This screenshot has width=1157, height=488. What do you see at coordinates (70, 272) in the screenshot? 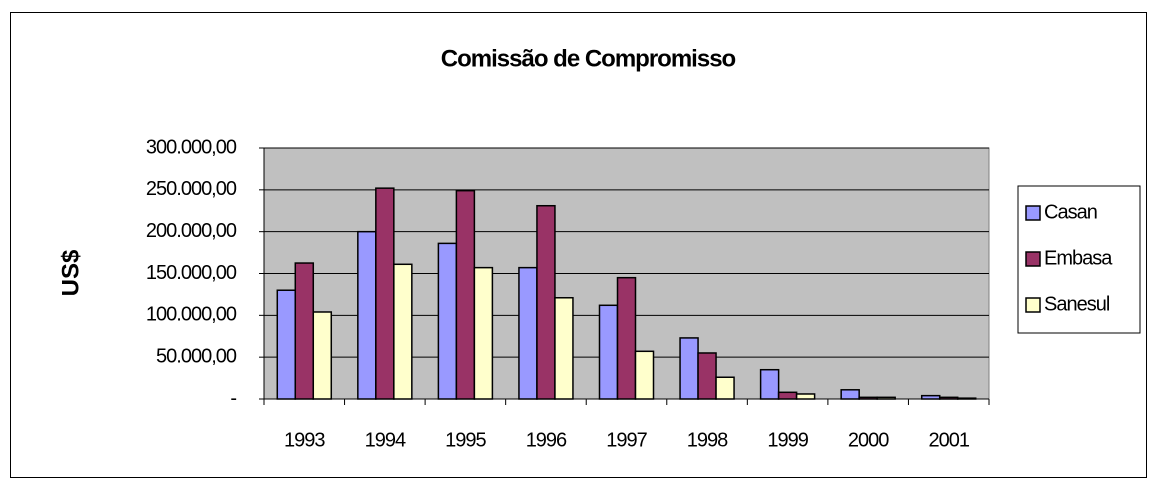
I see `y-axis-label: US$` at bounding box center [70, 272].